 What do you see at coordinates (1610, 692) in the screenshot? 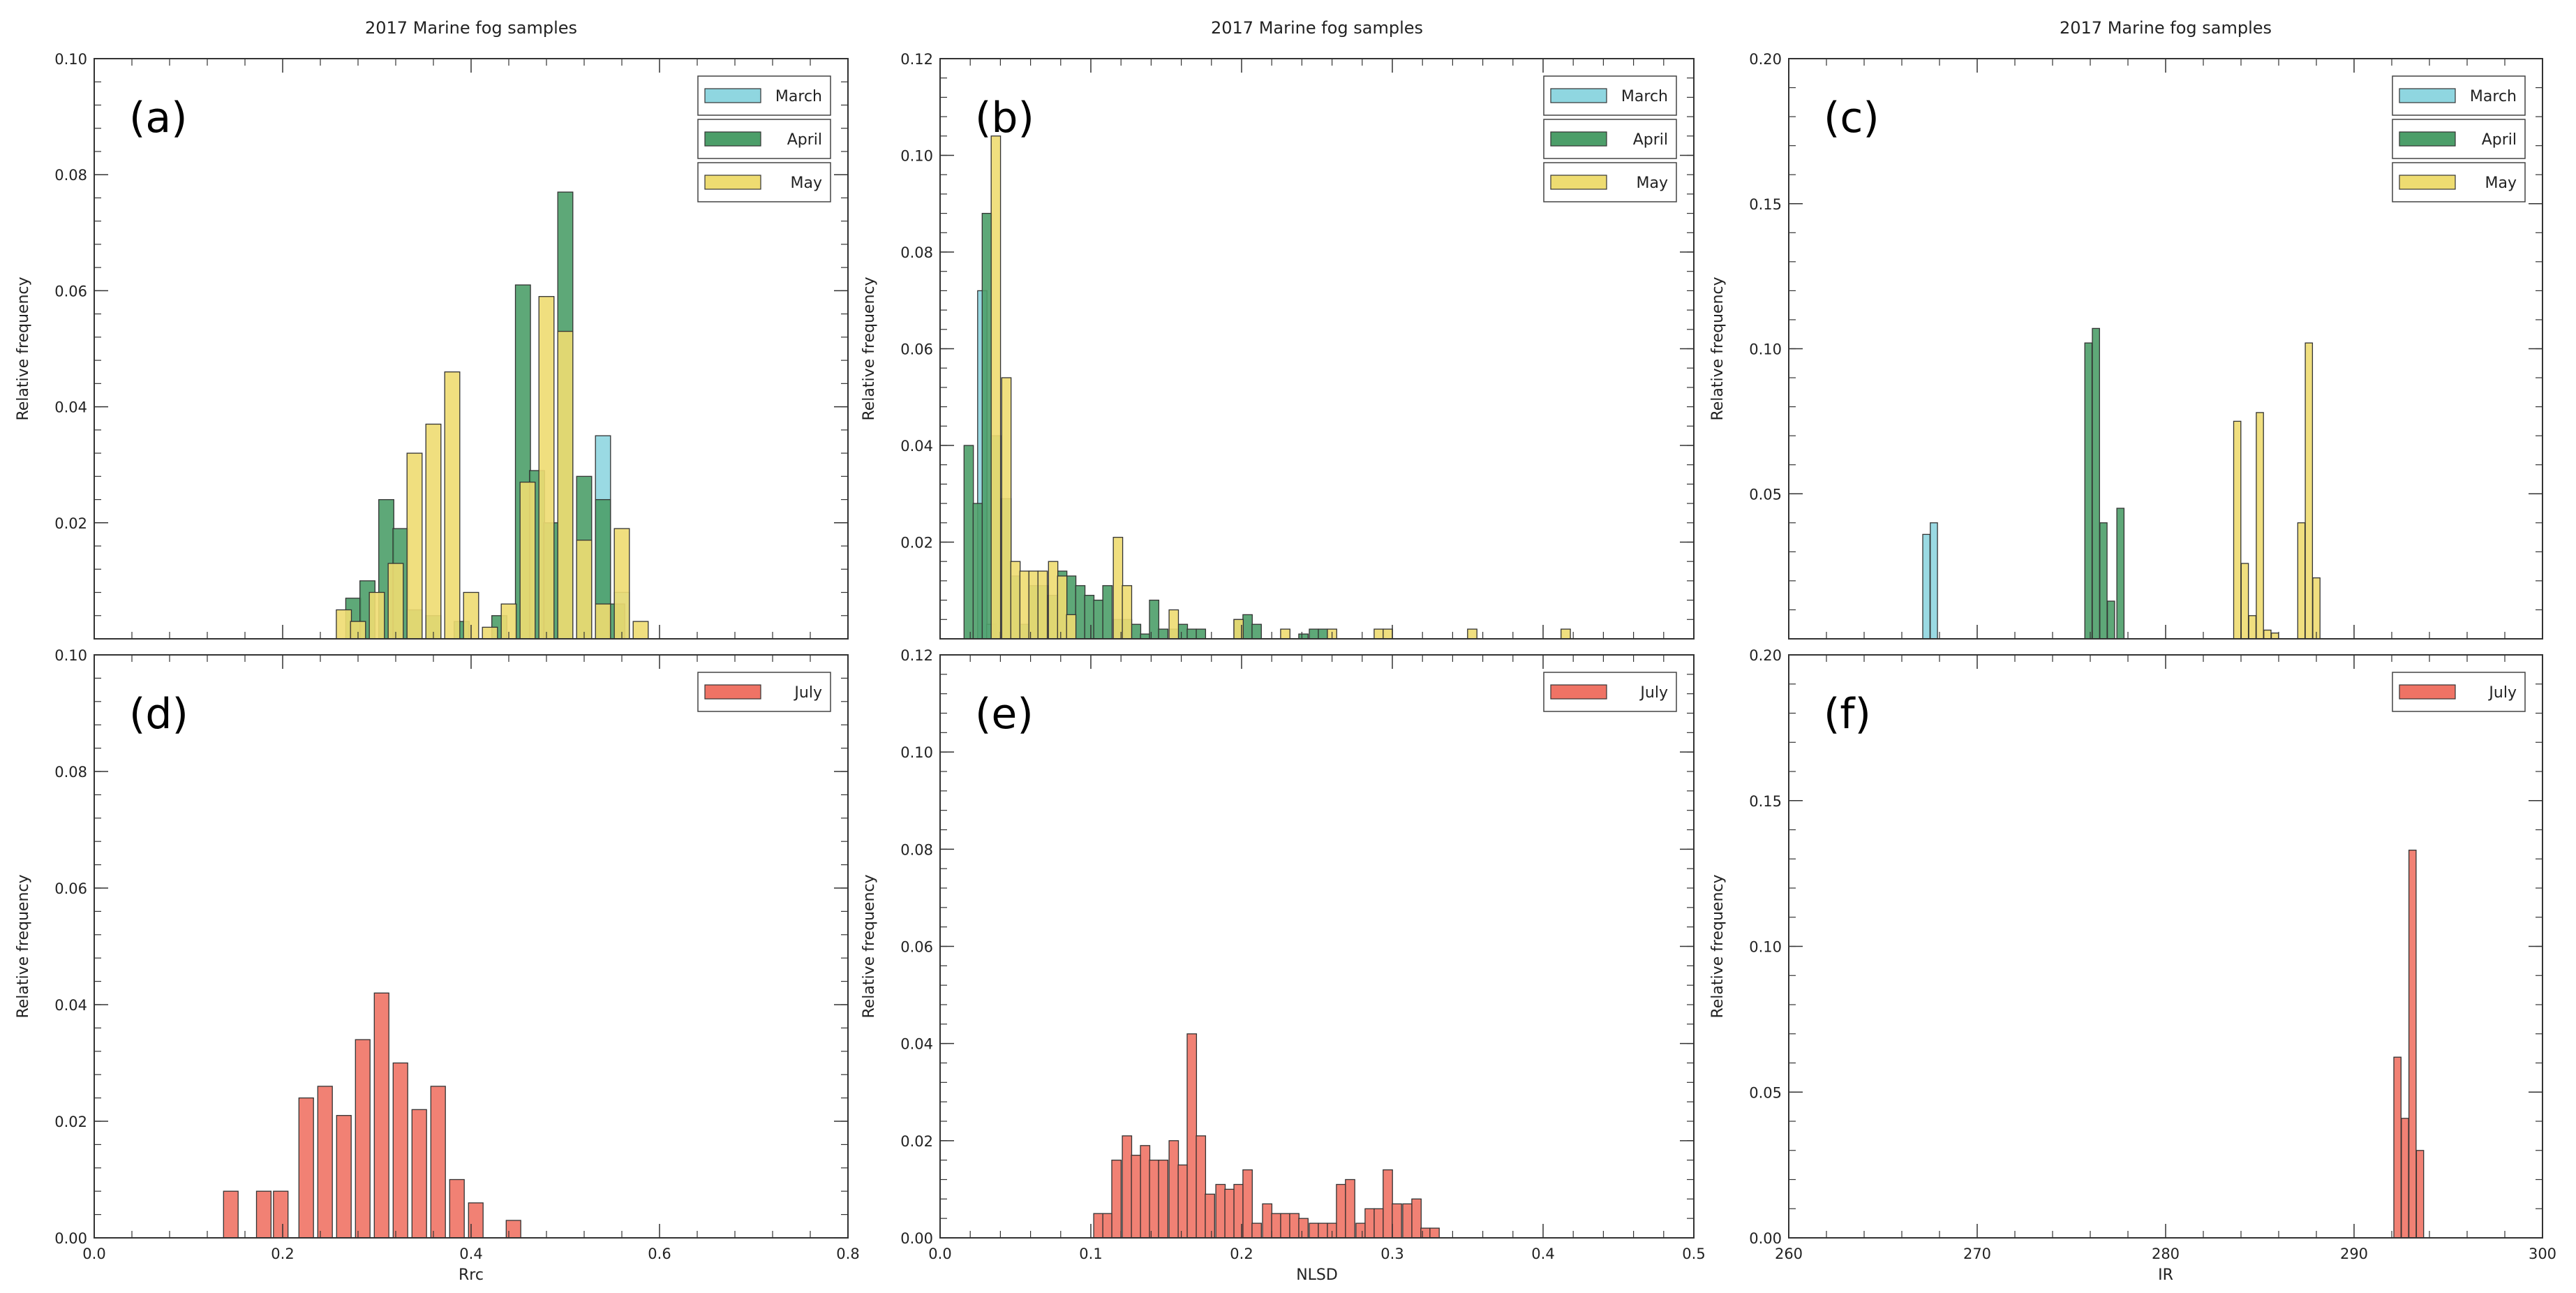
I see `legend-item-july: July` at bounding box center [1610, 692].